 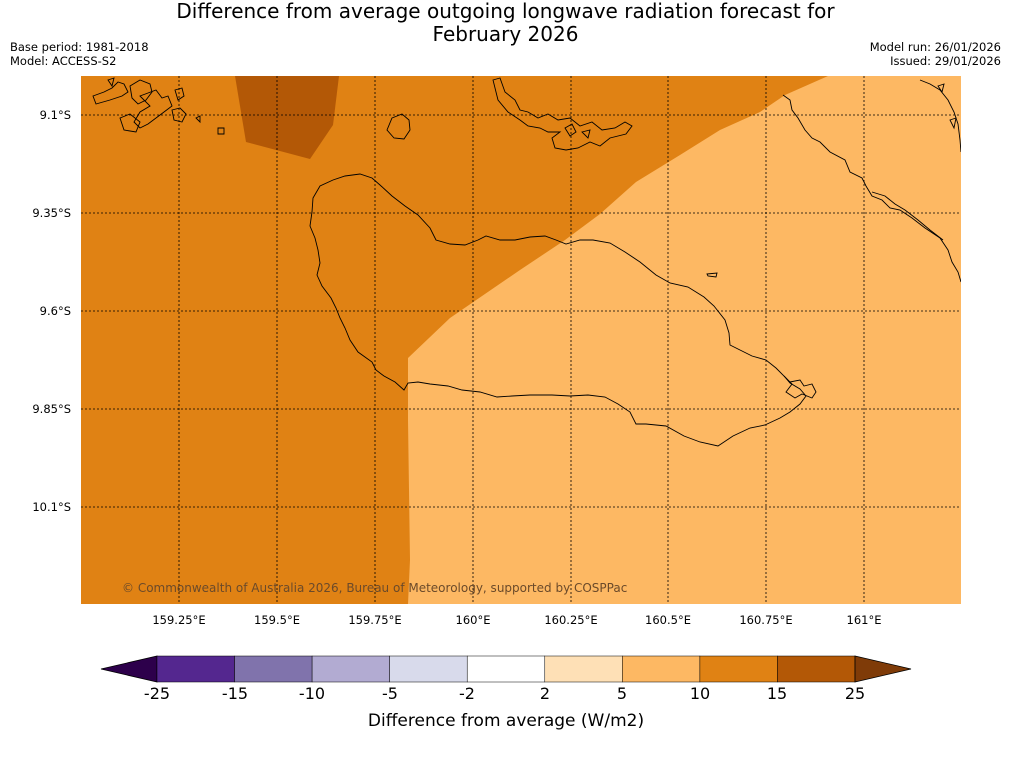 What do you see at coordinates (570, 620) in the screenshot?
I see `lon-label: 160.25°E` at bounding box center [570, 620].